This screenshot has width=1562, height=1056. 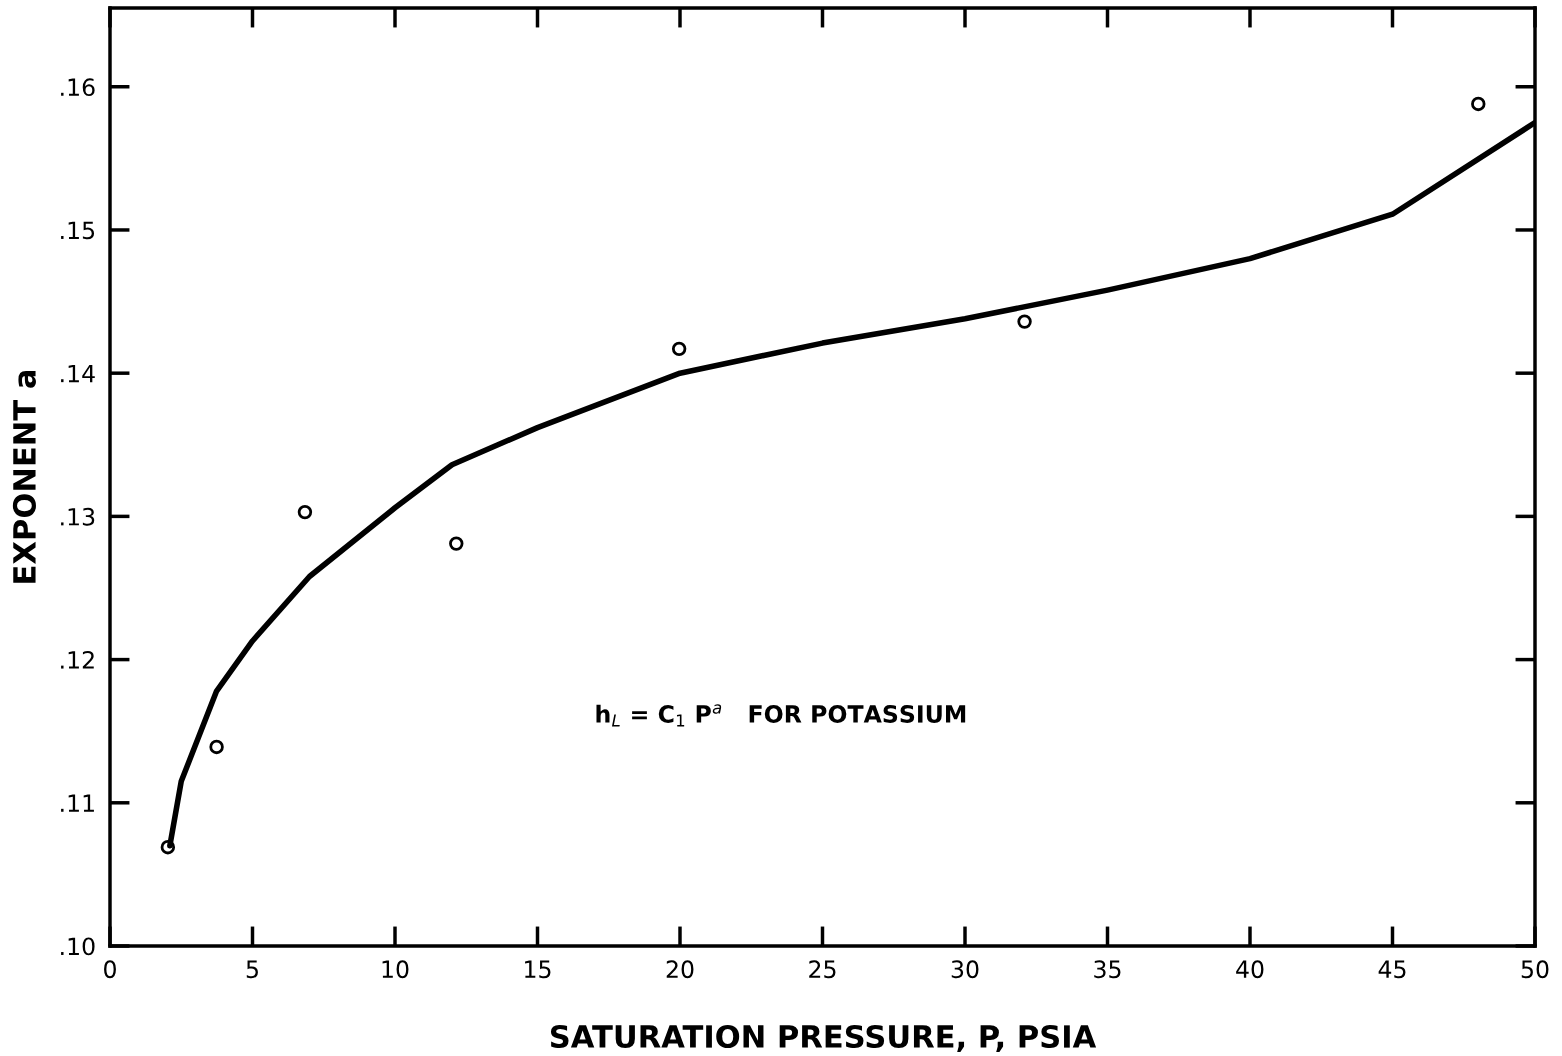 I want to click on y-tick-label: .12, so click(x=77, y=660).